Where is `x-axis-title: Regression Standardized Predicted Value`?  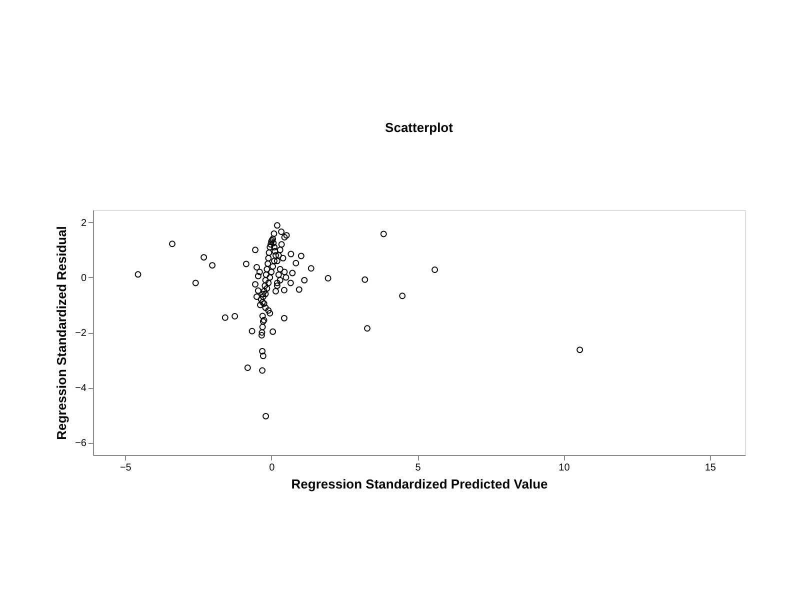 x-axis-title: Regression Standardized Predicted Value is located at coordinates (419, 484).